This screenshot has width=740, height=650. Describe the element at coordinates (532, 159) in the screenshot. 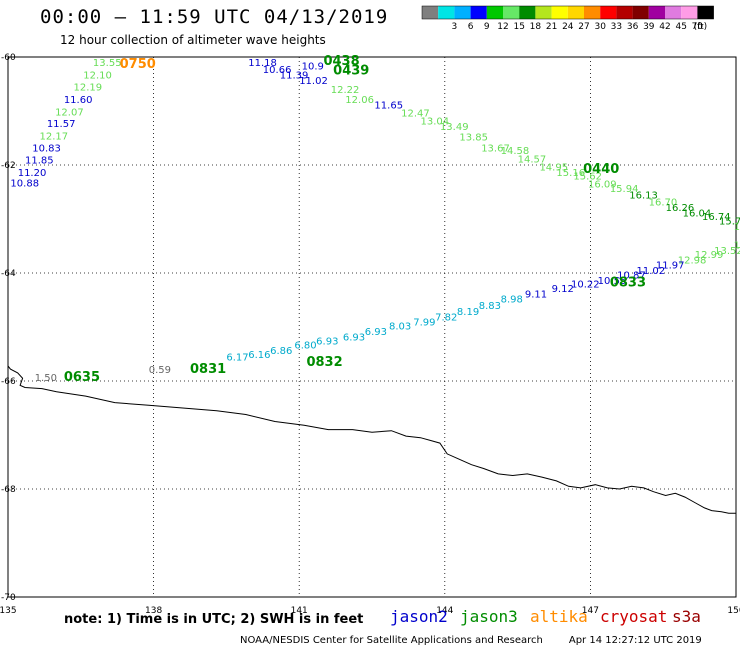

I see `swh-value-label: 14.57` at that location.